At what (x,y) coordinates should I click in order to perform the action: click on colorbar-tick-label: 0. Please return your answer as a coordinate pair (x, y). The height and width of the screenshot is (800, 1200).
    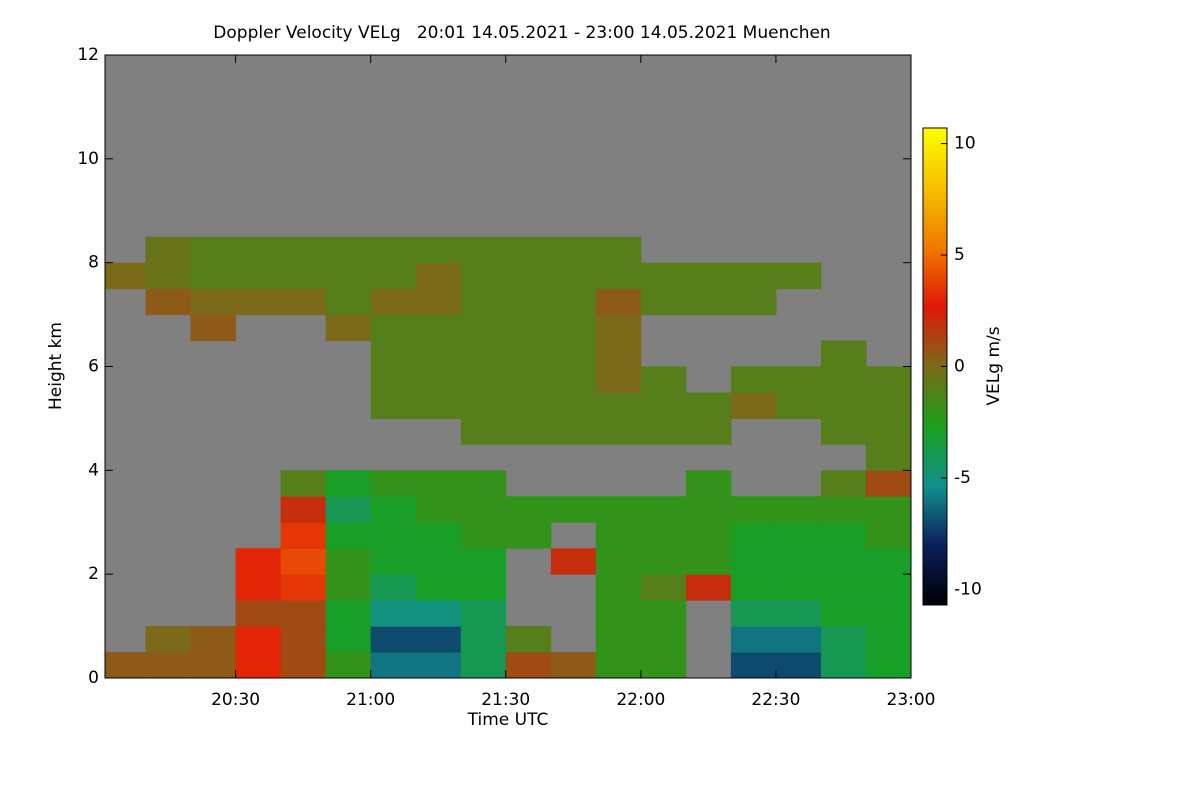
    Looking at the image, I should click on (959, 367).